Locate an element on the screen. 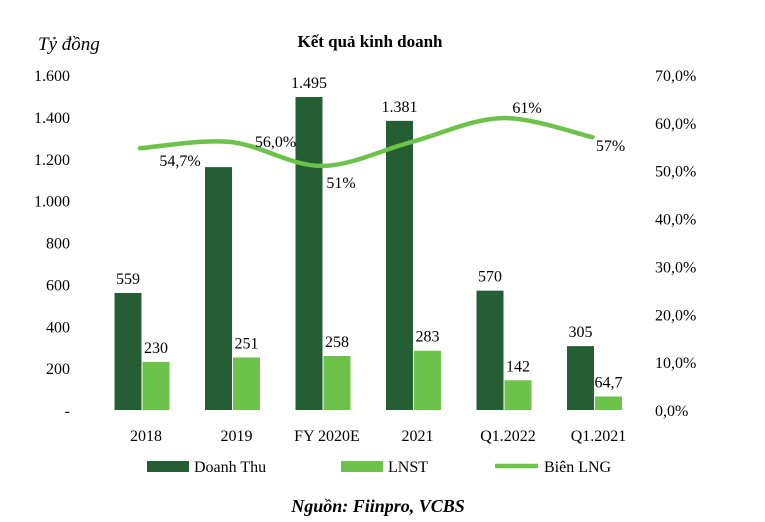 This screenshot has height=522, width=765. legend-swatch-lnst is located at coordinates (362, 466).